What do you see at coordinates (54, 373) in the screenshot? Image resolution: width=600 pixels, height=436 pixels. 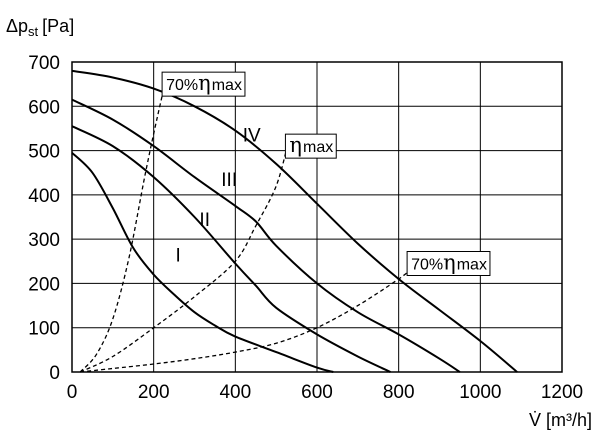 I see `y-tick-label: 0` at bounding box center [54, 373].